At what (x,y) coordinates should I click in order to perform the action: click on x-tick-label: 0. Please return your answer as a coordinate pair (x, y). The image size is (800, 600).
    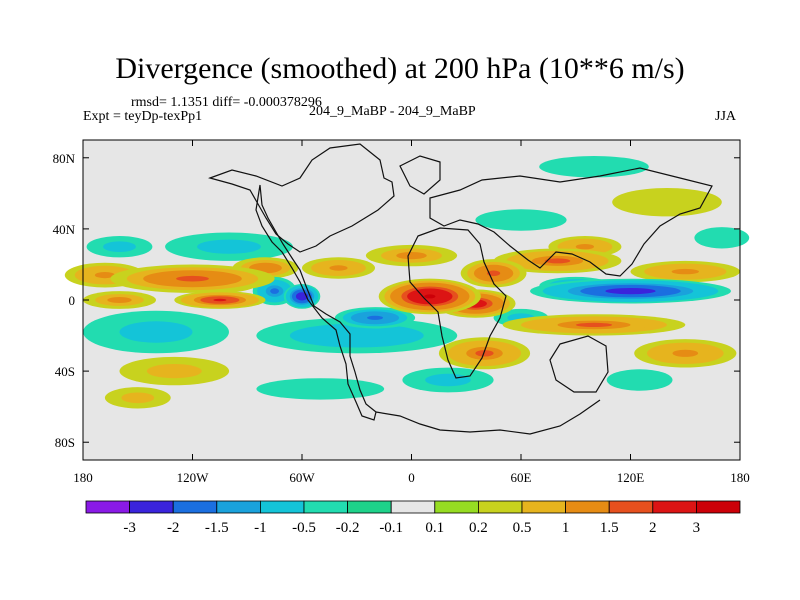
    Looking at the image, I should click on (411, 477).